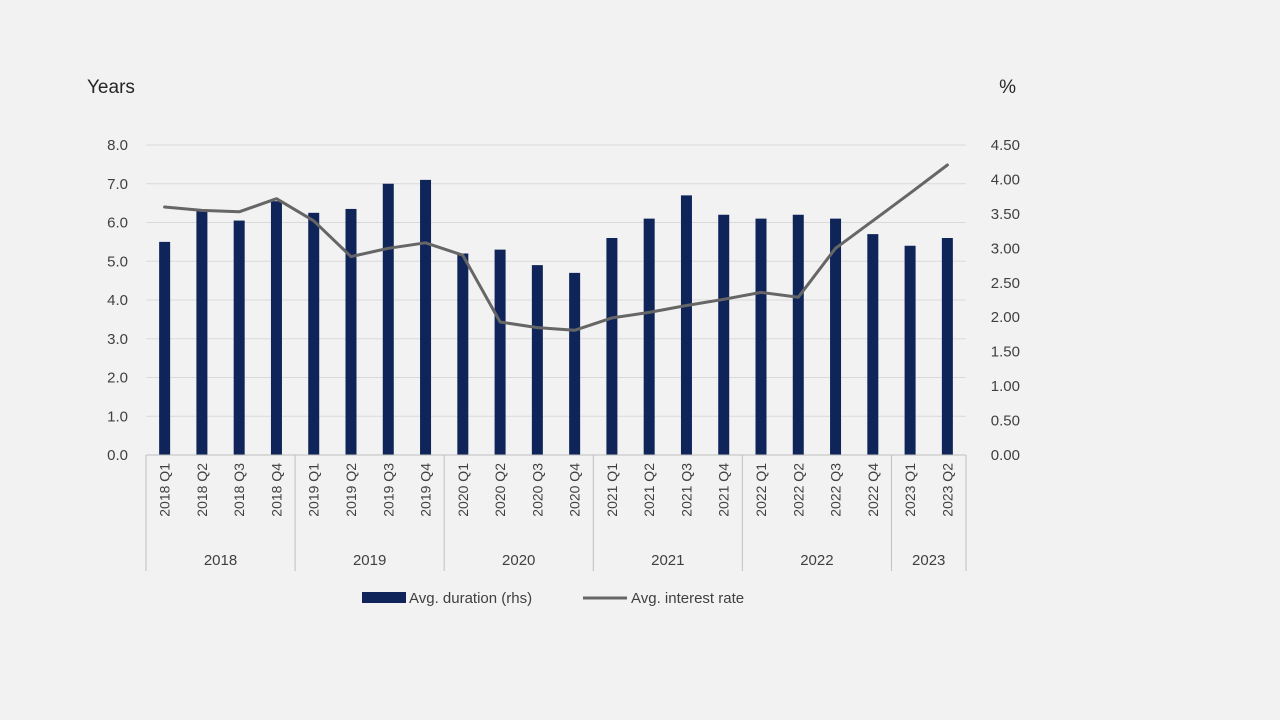 The image size is (1280, 720). What do you see at coordinates (117, 455) in the screenshot?
I see `left-tick-label: 0.0` at bounding box center [117, 455].